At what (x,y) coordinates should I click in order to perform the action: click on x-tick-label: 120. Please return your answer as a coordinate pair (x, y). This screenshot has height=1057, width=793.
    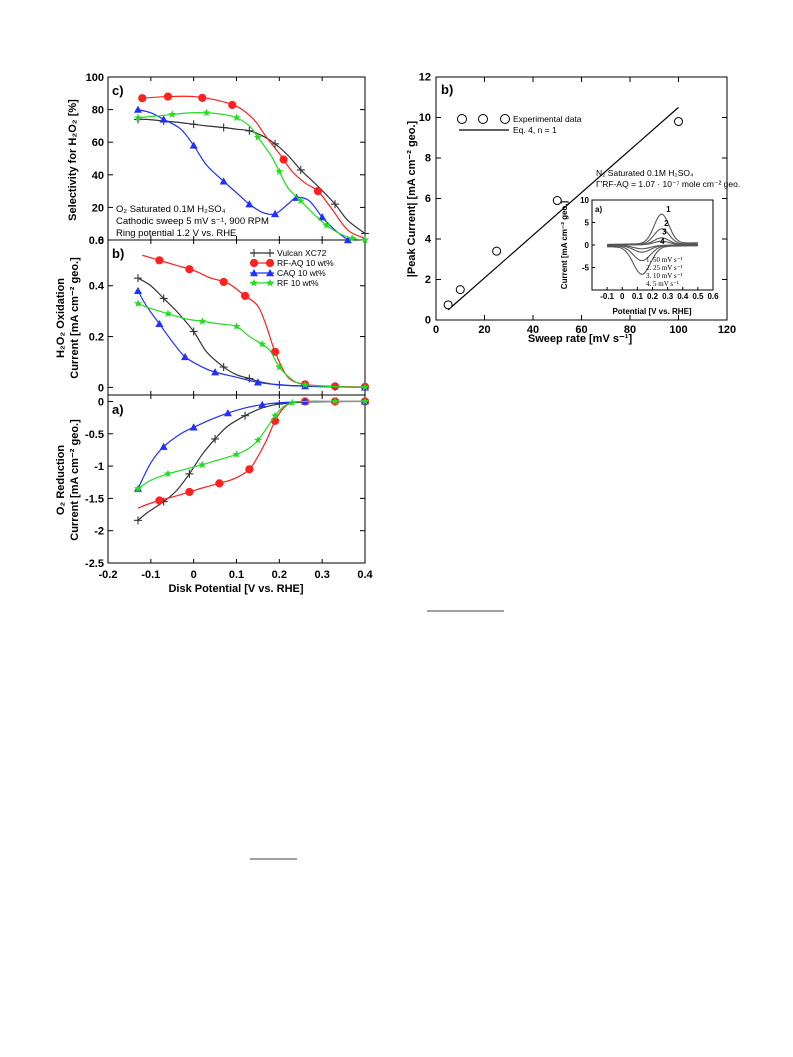
    Looking at the image, I should click on (727, 330).